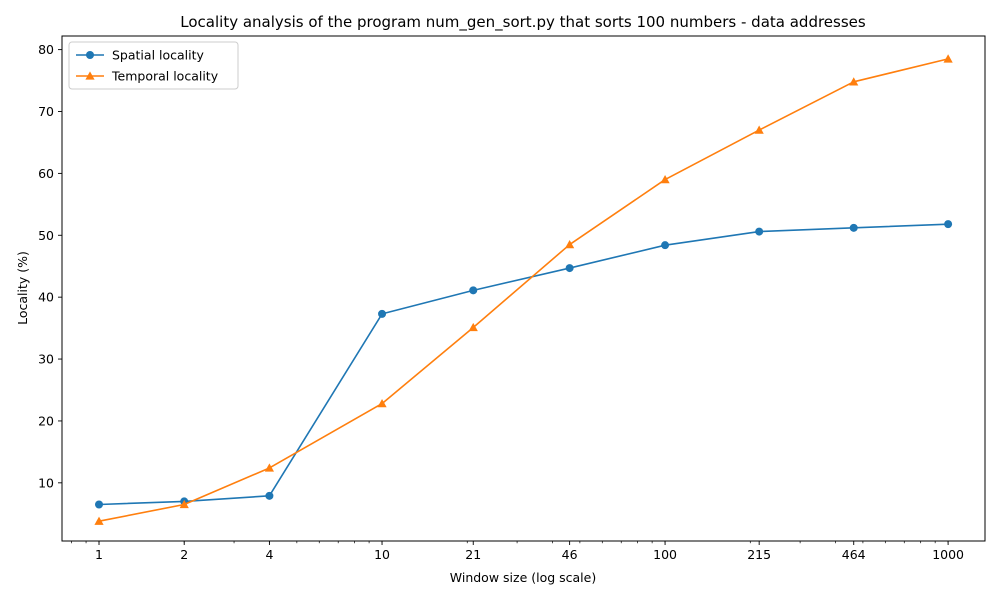 The height and width of the screenshot is (600, 1000). I want to click on legend-box, so click(153, 65).